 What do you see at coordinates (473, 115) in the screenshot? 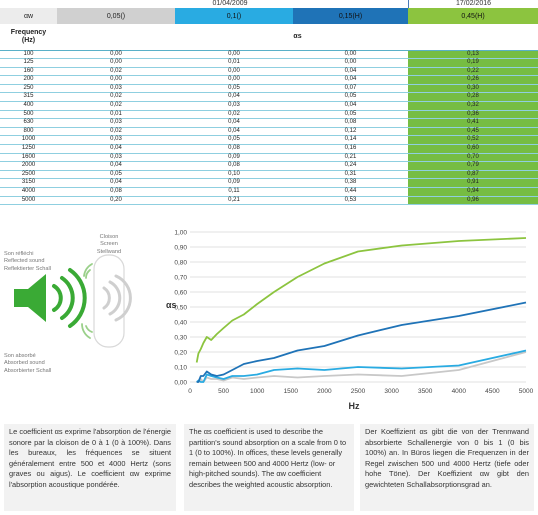
I see `alpha-cell: 0,36` at bounding box center [473, 115].